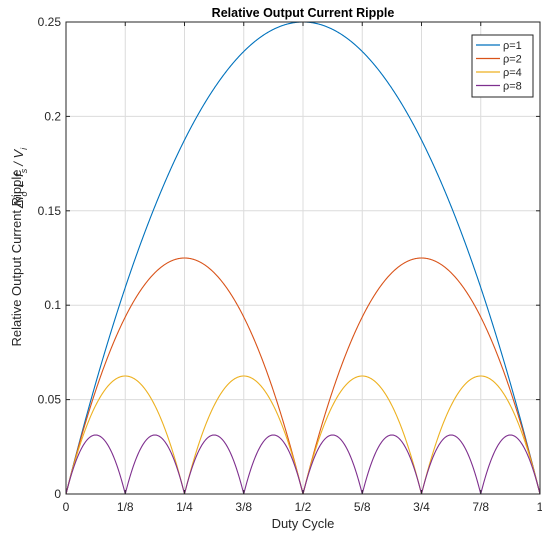 This screenshot has width=542, height=535. I want to click on x-tick-label: 3/4, so click(421, 507).